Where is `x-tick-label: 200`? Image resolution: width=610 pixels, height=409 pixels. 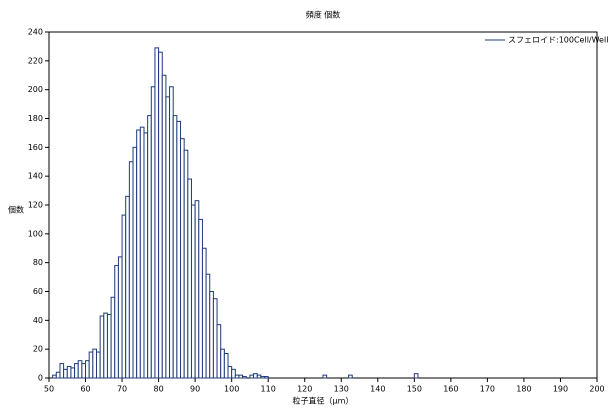 x-tick-label: 200 is located at coordinates (596, 389).